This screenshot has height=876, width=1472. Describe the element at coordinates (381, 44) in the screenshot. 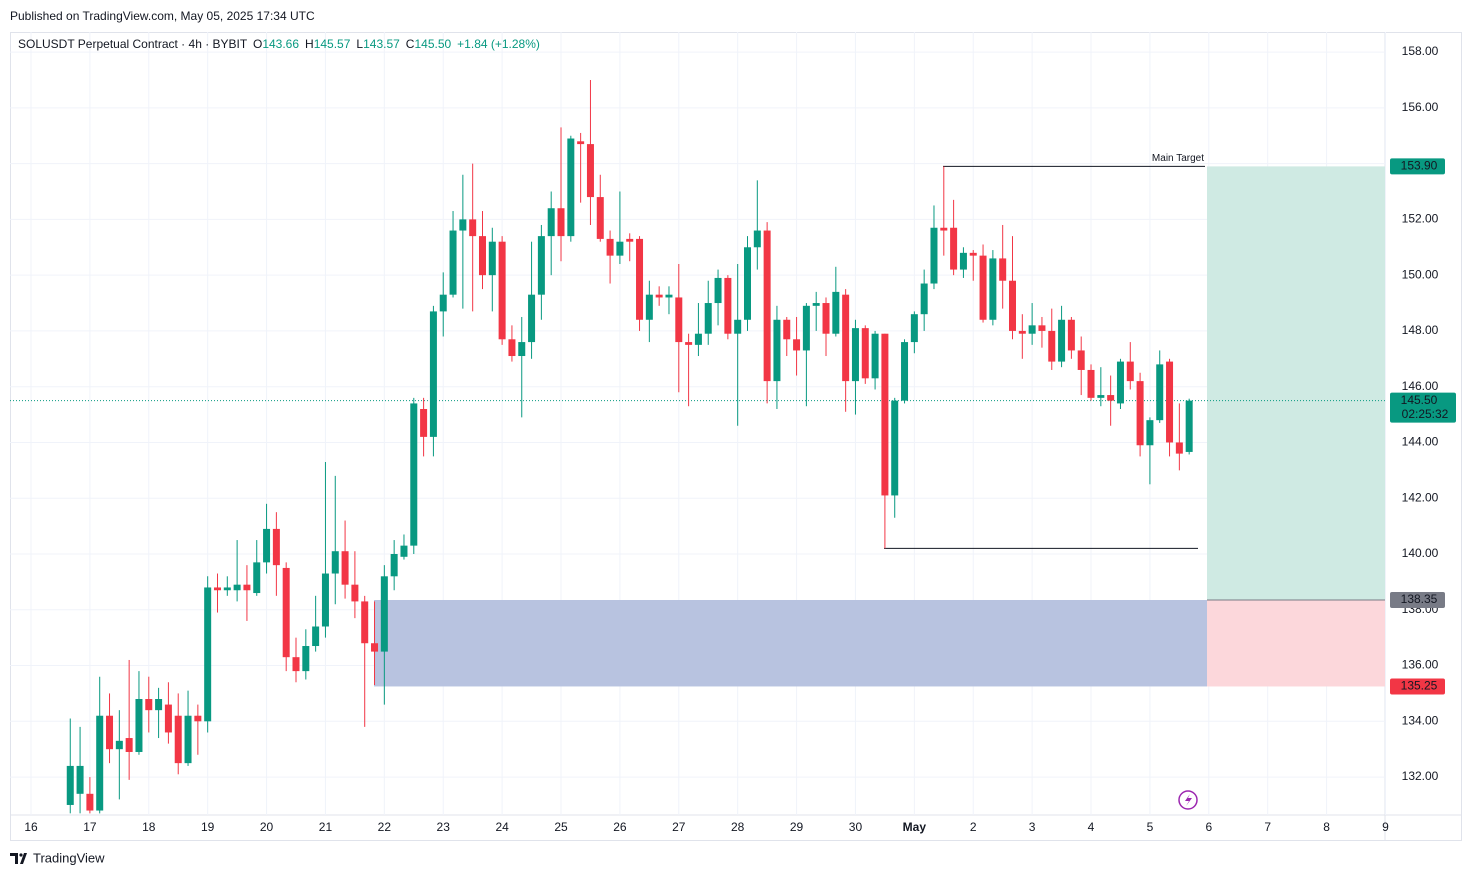

I see `legend-value: 143.57` at that location.